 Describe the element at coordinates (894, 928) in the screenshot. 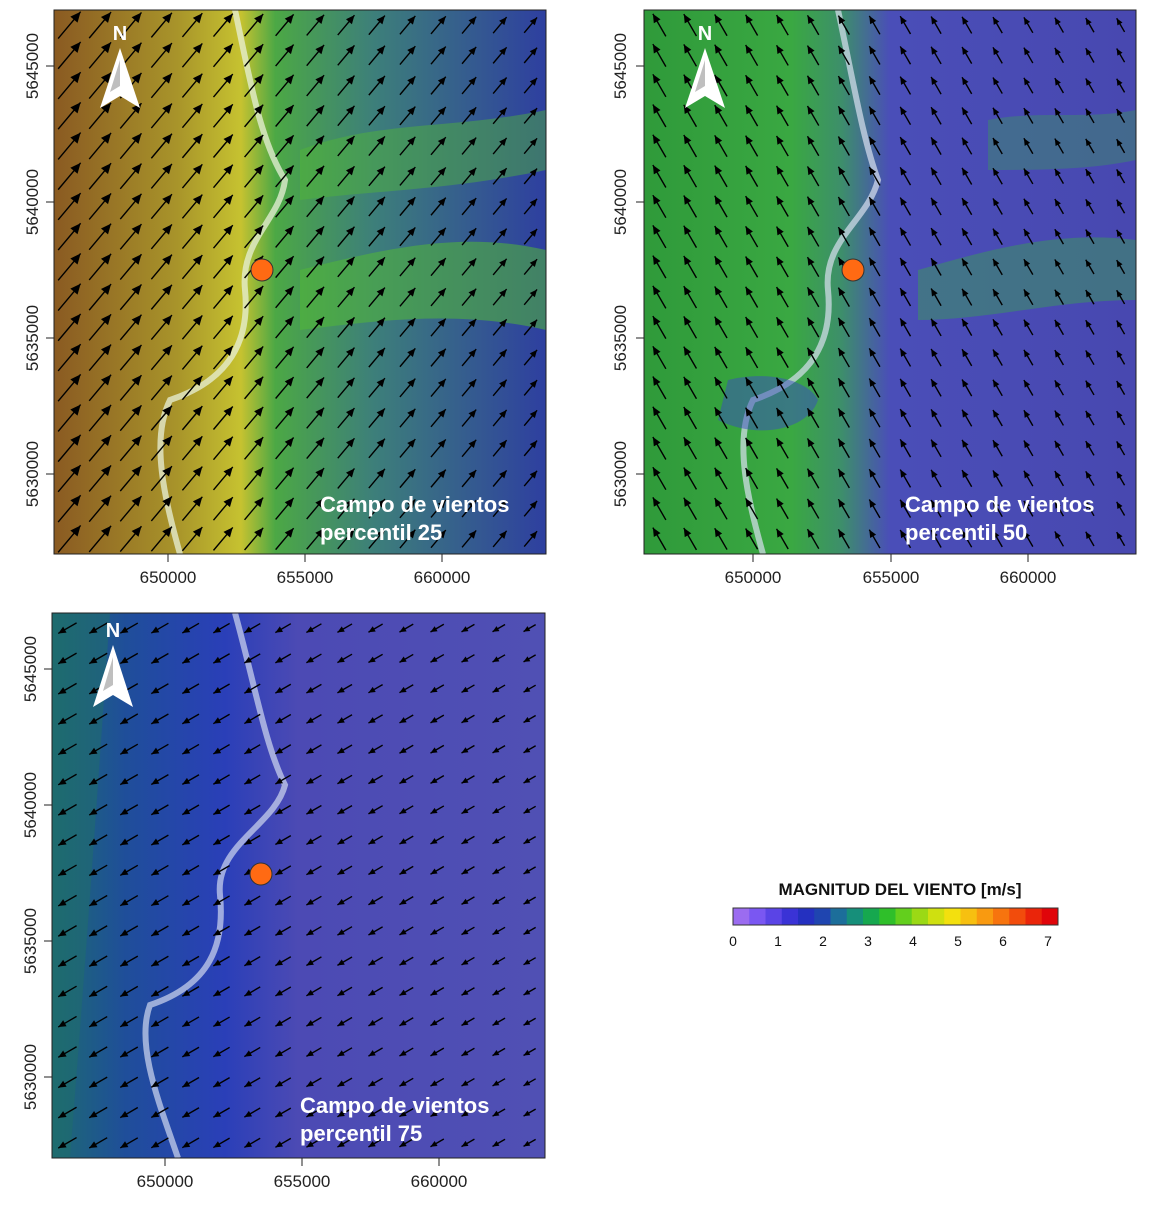

I see `legend-colorbar: 0 1 2 3 4 5 6 7` at that location.